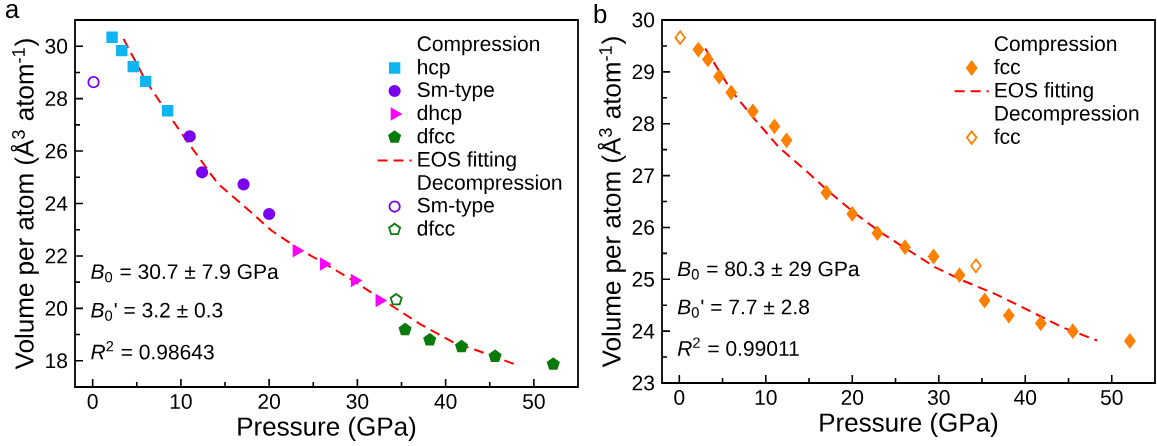  What do you see at coordinates (57, 361) in the screenshot?
I see `y-tick-label: 18` at bounding box center [57, 361].